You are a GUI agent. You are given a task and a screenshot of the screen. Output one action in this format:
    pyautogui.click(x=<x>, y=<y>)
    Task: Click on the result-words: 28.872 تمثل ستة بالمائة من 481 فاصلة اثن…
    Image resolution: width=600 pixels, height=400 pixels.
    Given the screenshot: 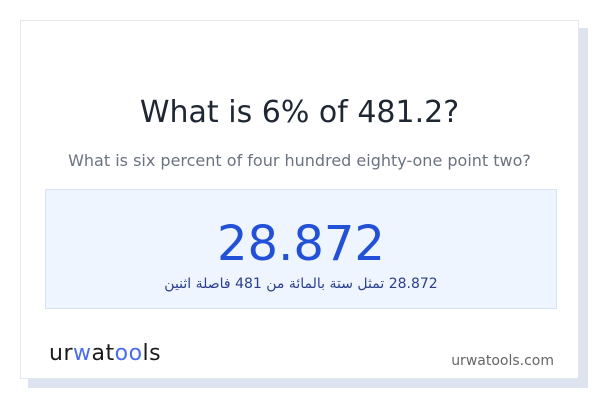 What is the action you would take?
    pyautogui.click(x=301, y=284)
    